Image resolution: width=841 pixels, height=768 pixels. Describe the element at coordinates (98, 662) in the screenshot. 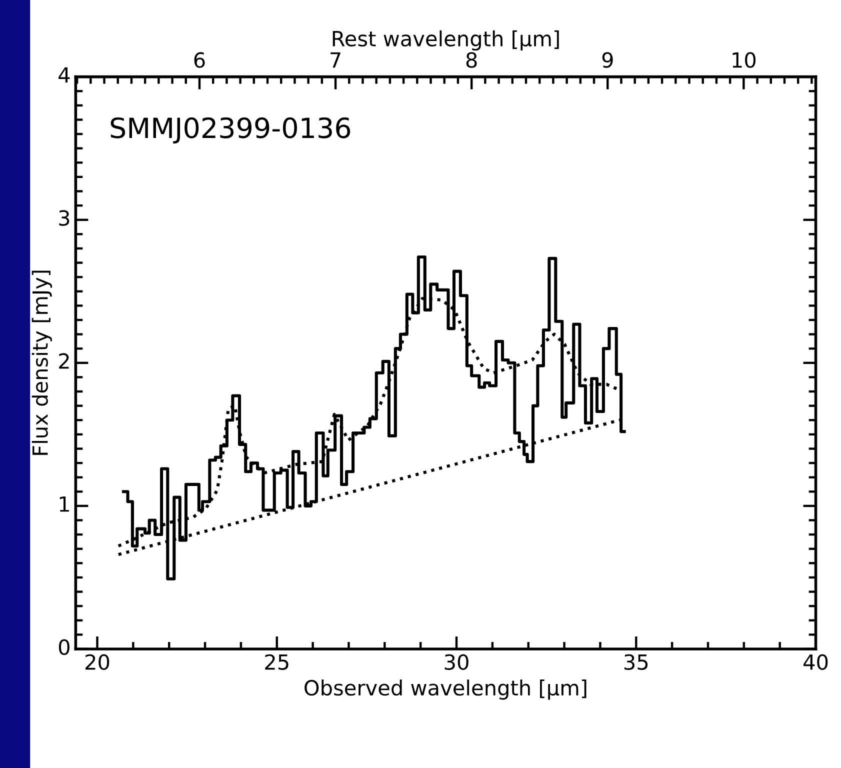

I see `x-tick-label: 20` at that location.